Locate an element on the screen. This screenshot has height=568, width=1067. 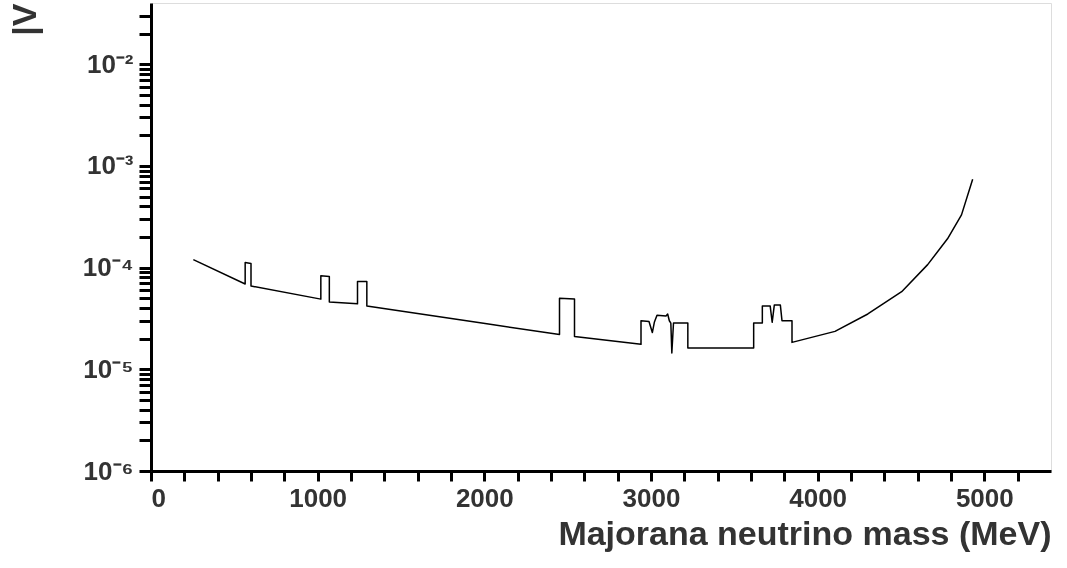
y-tick-label: 10⁻⁵ is located at coordinates (108, 368).